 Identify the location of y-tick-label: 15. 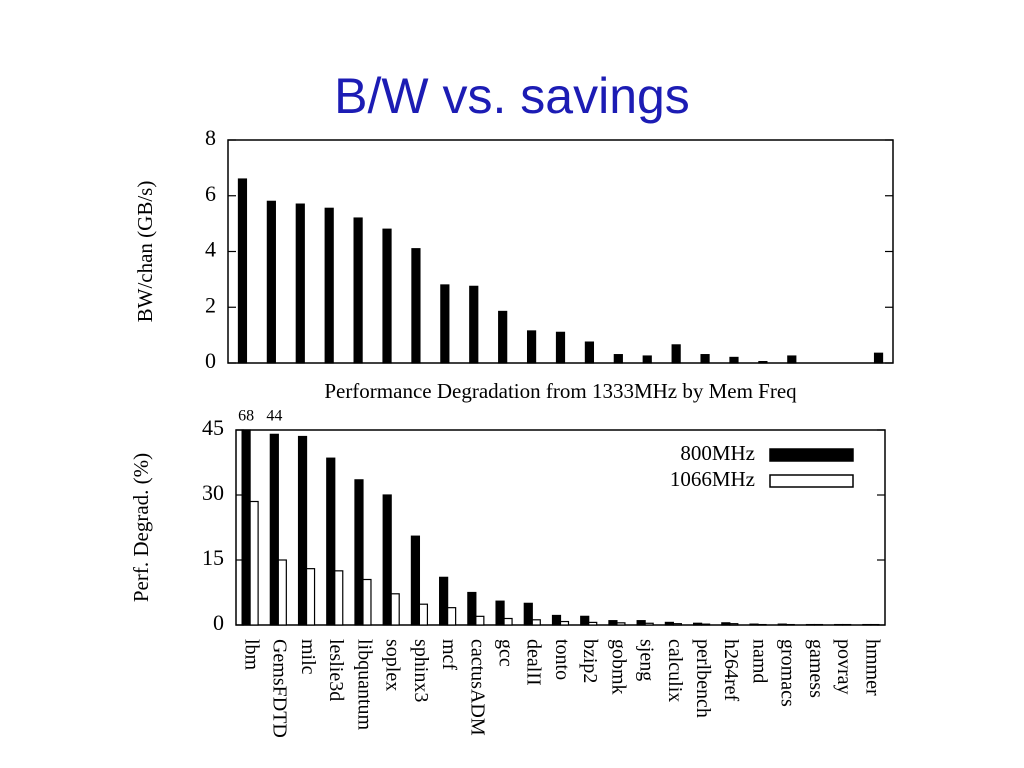
(213, 557).